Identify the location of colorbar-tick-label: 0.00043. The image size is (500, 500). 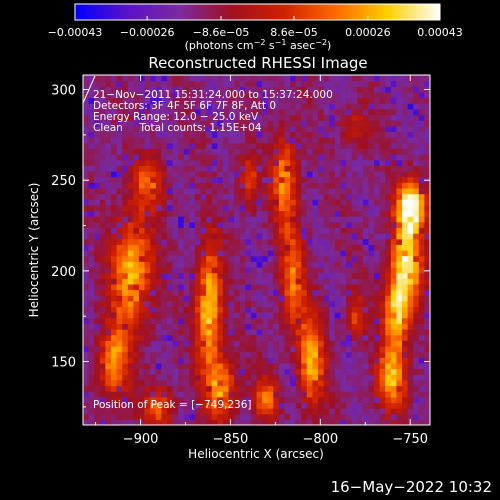
(440, 32).